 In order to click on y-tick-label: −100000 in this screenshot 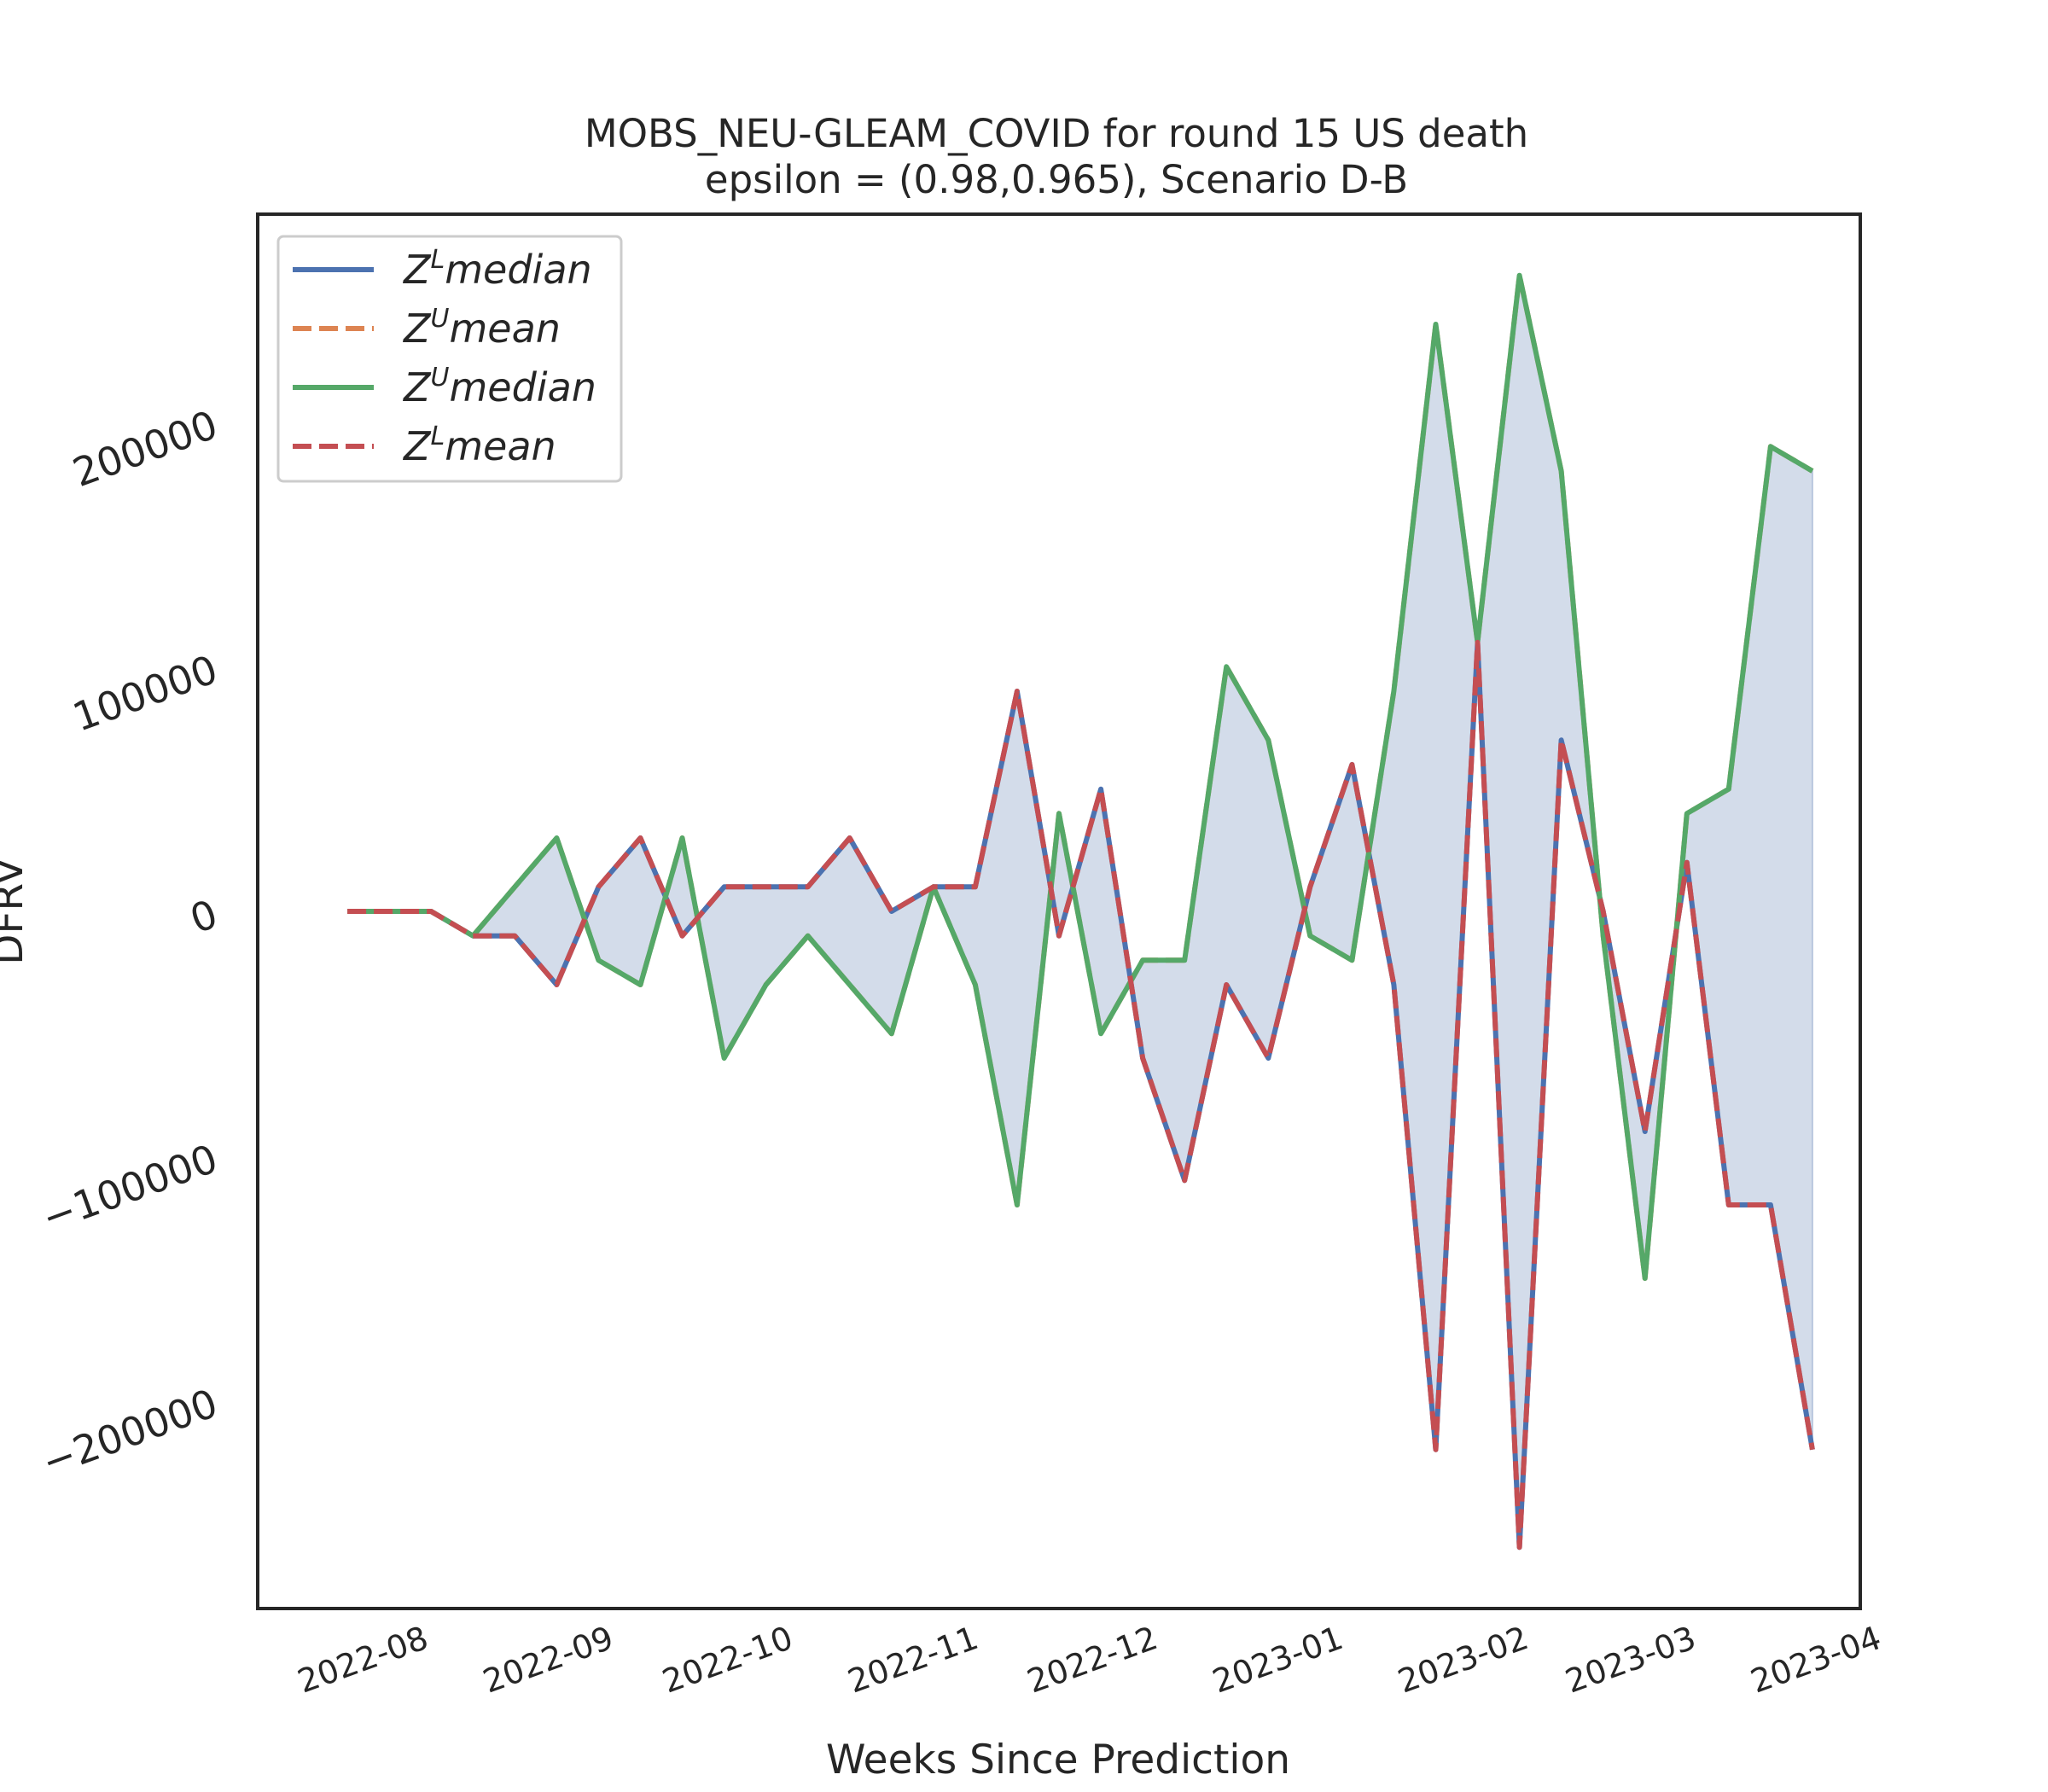, I will do `click(130, 1188)`.